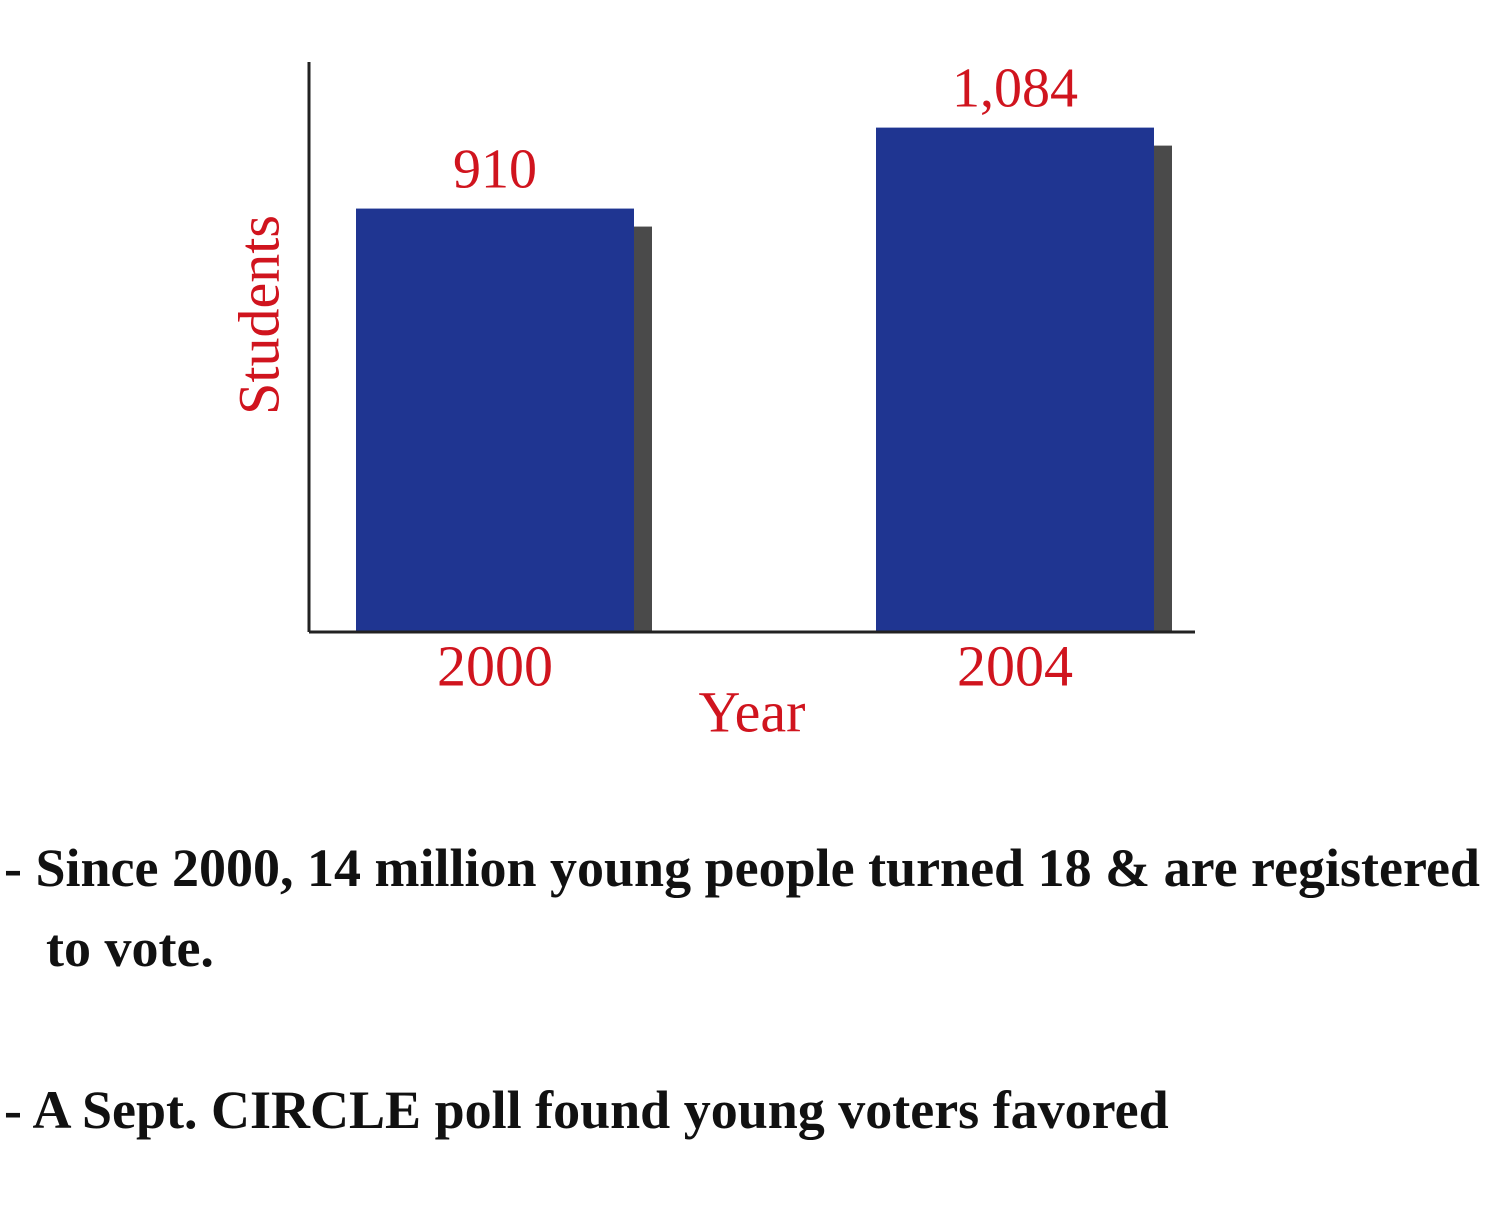 This screenshot has width=1500, height=1232. What do you see at coordinates (1015, 88) in the screenshot?
I see `value-label: 1,084` at bounding box center [1015, 88].